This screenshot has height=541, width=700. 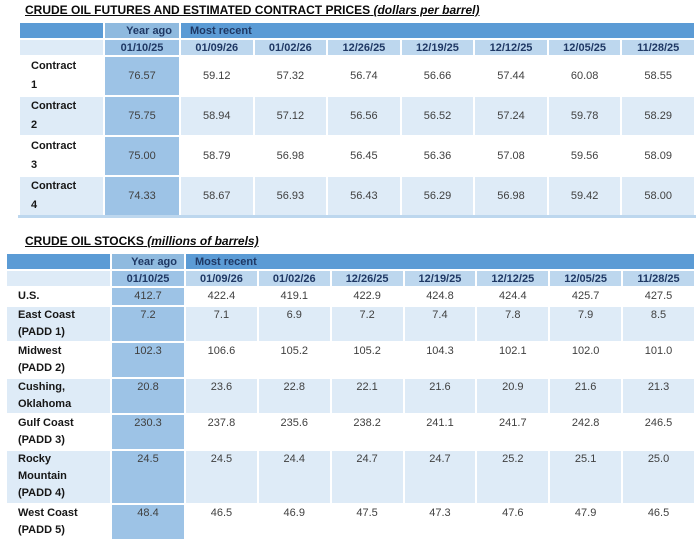 What do you see at coordinates (294, 278) in the screenshot?
I see `date-header: 01/02/26` at bounding box center [294, 278].